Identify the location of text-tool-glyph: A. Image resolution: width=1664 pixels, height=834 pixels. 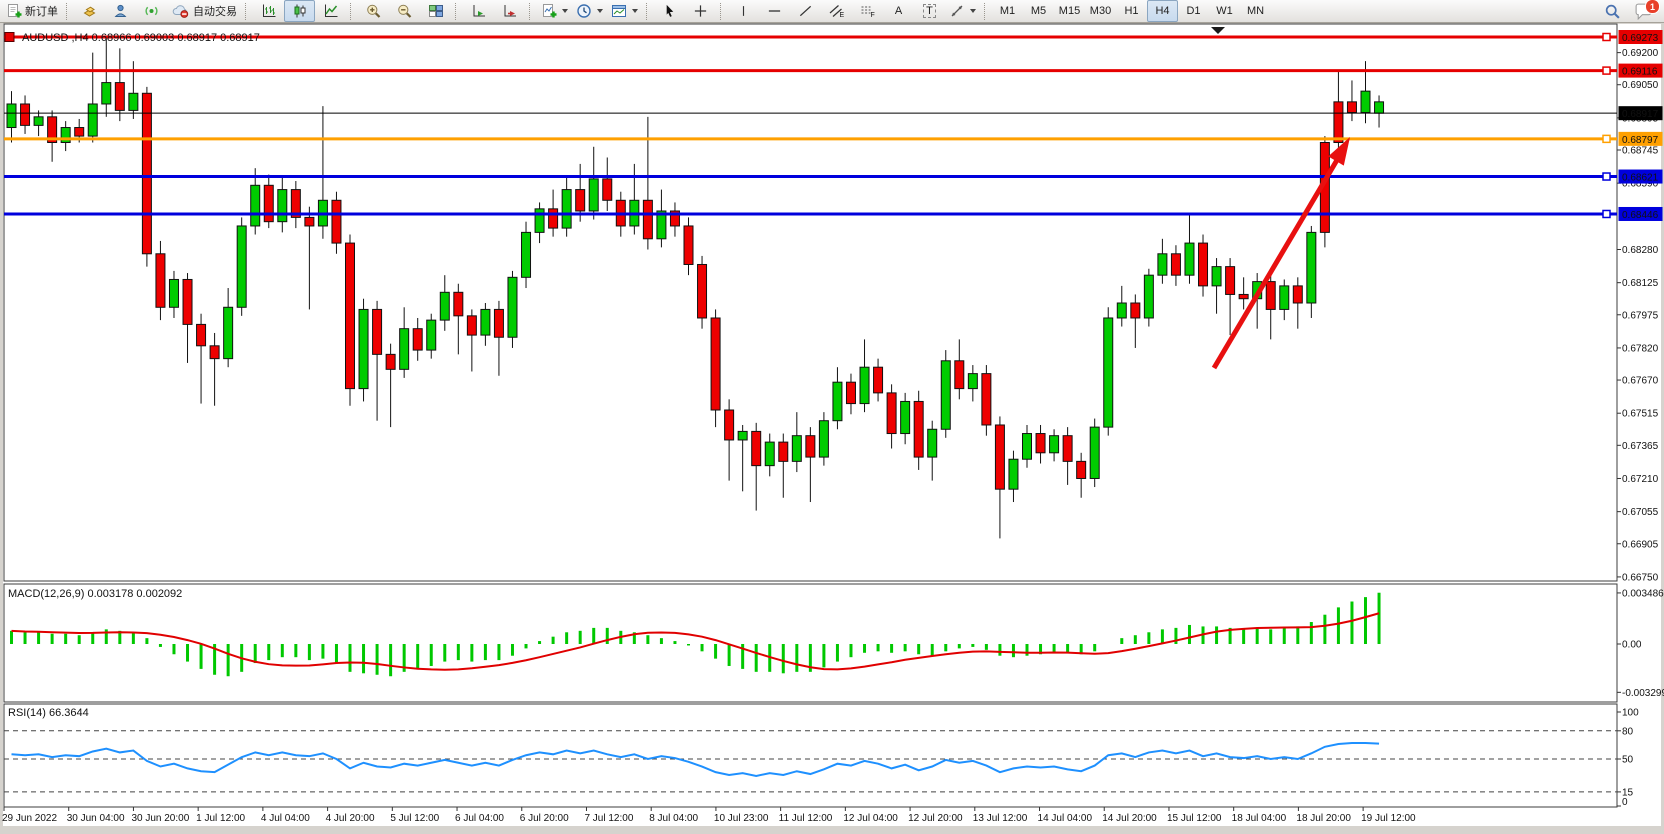
(898, 11).